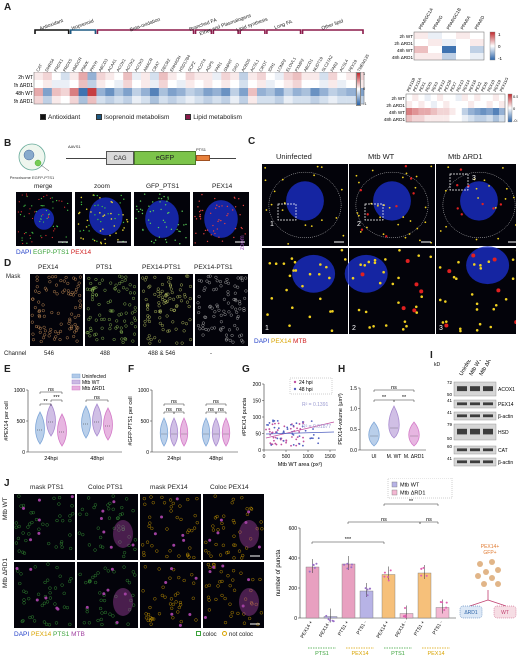 Image resolution: width=520 pixels, height=659 pixels. What do you see at coordinates (428, 86) in the screenshot?
I see `gene-label: PEX5` at bounding box center [428, 86].